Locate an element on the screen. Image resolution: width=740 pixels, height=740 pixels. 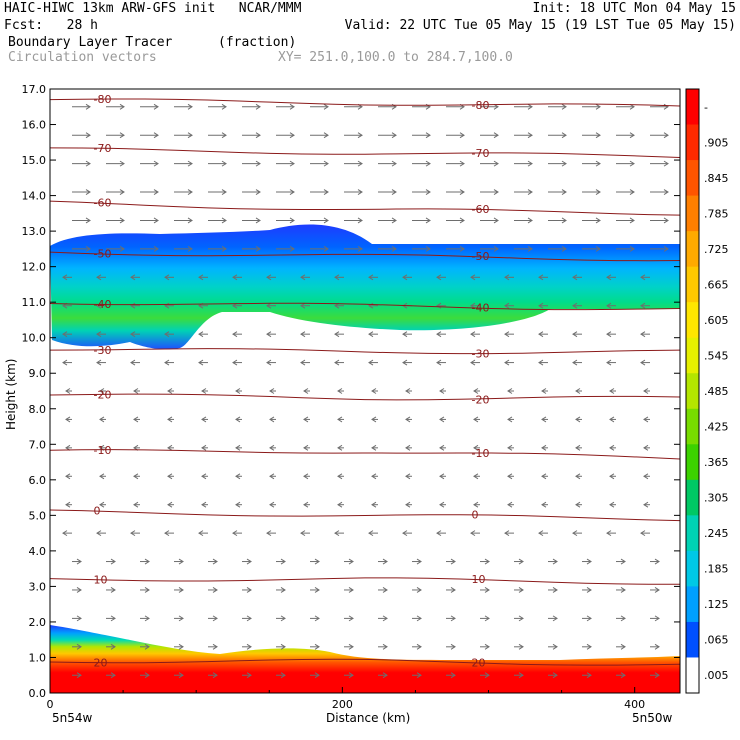
x-axis-ticks: 0 200 400 is located at coordinates (346, 699).